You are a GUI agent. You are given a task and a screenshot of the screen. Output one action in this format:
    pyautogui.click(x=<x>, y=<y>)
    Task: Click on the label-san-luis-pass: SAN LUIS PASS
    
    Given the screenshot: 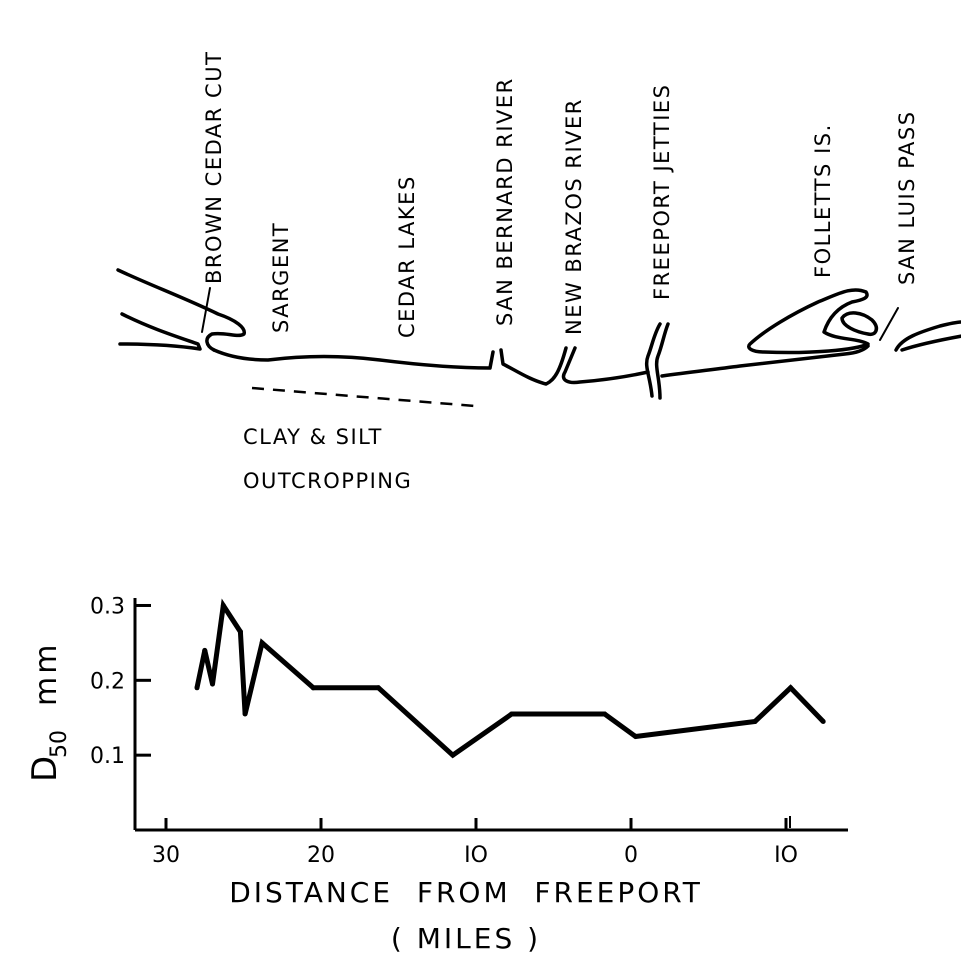 What is the action you would take?
    pyautogui.click(x=907, y=197)
    